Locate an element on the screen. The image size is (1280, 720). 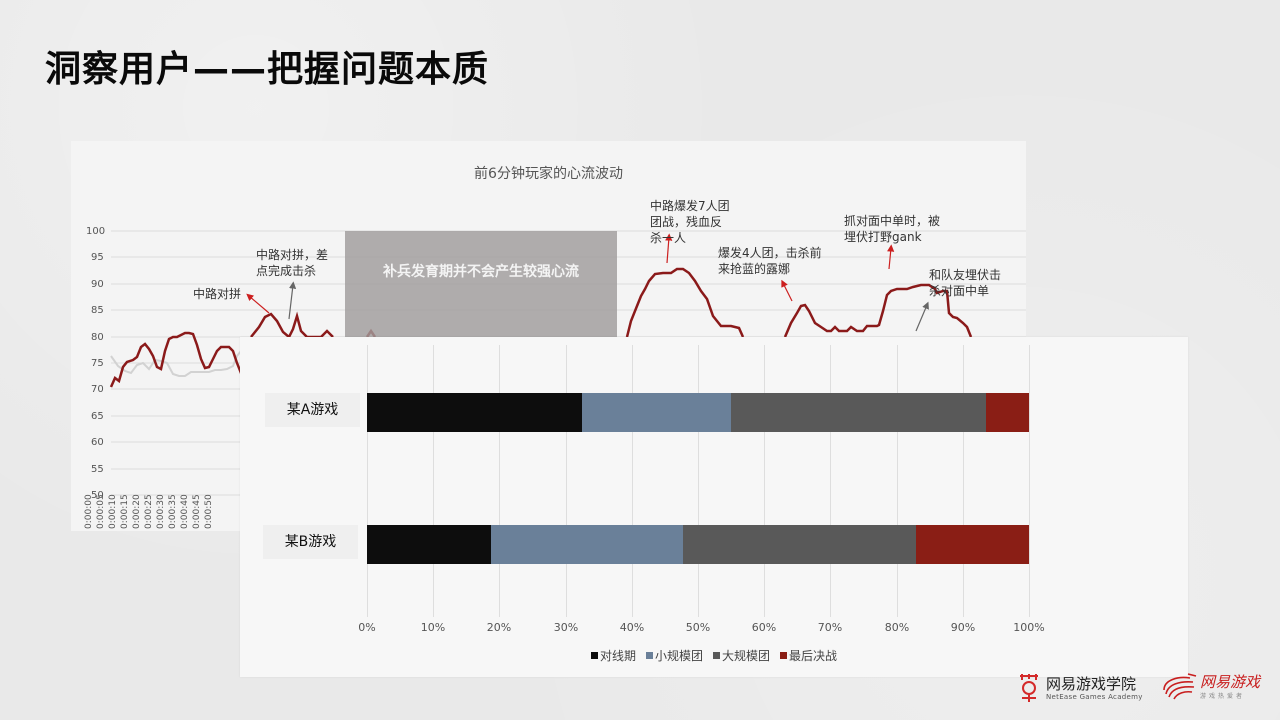
annotation-line: 和队友埋伏击 is located at coordinates (965, 275).